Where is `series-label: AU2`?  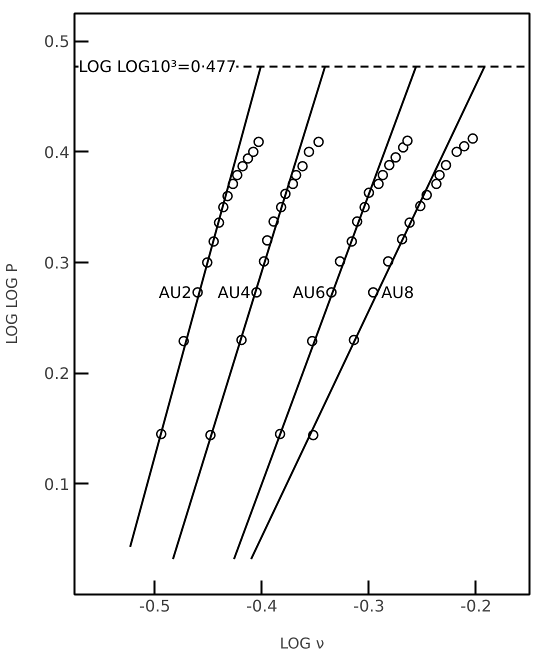 series-label: AU2 is located at coordinates (175, 292).